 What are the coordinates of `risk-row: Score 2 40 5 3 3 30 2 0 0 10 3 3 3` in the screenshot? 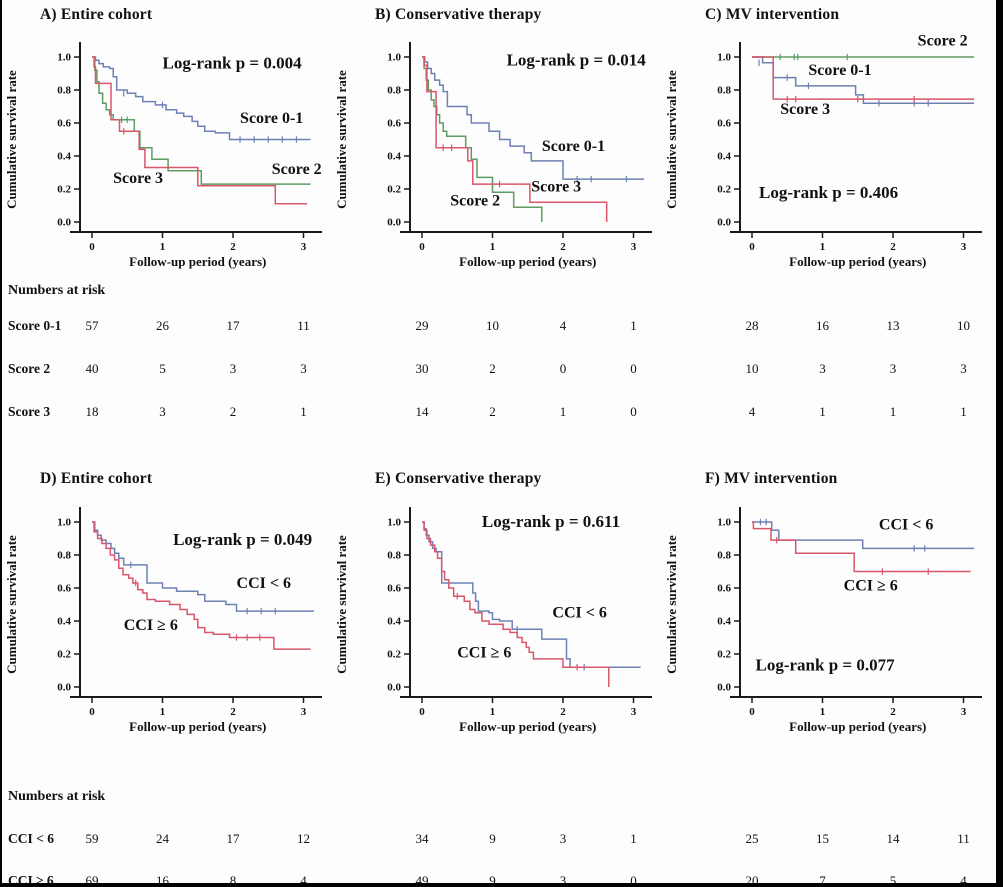 It's located at (501, 371).